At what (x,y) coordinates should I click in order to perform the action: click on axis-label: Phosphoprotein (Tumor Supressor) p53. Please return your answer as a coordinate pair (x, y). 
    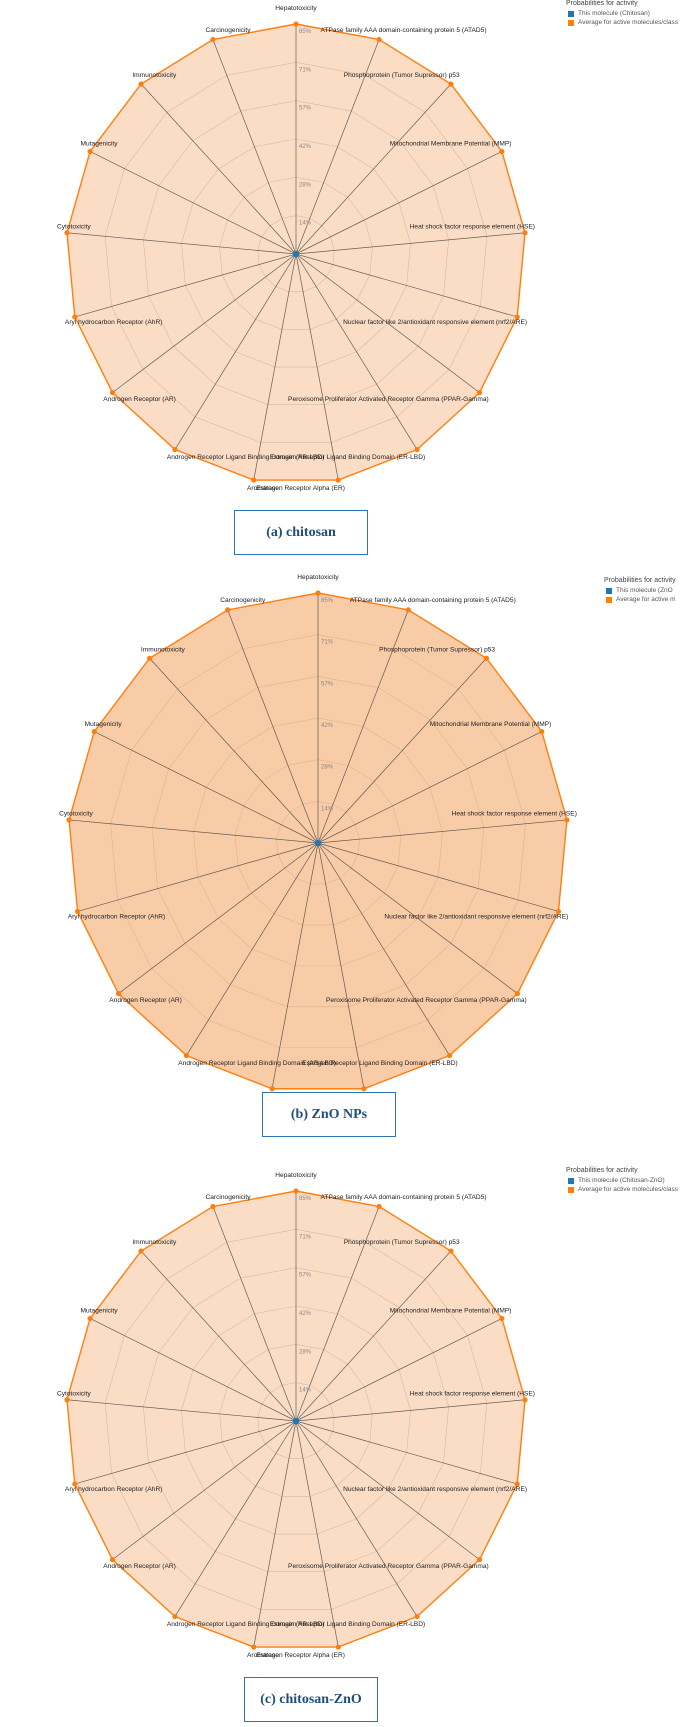
    Looking at the image, I should click on (402, 1242).